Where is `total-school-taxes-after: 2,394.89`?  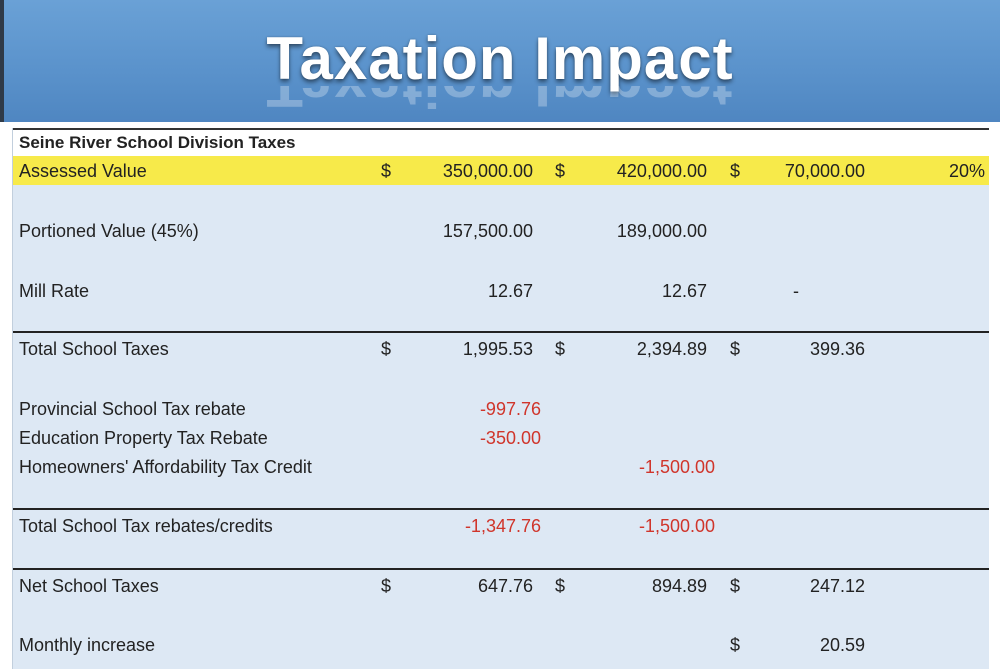
total-school-taxes-after: 2,394.89 is located at coordinates (671, 349).